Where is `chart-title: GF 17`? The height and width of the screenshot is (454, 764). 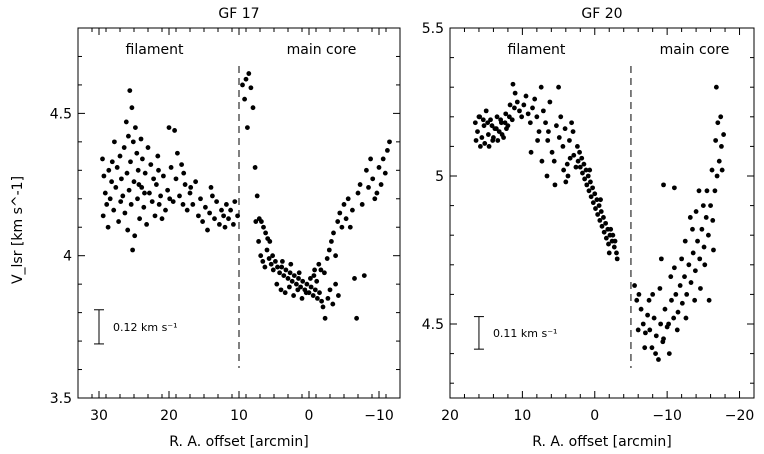 chart-title: GF 17 is located at coordinates (238, 14).